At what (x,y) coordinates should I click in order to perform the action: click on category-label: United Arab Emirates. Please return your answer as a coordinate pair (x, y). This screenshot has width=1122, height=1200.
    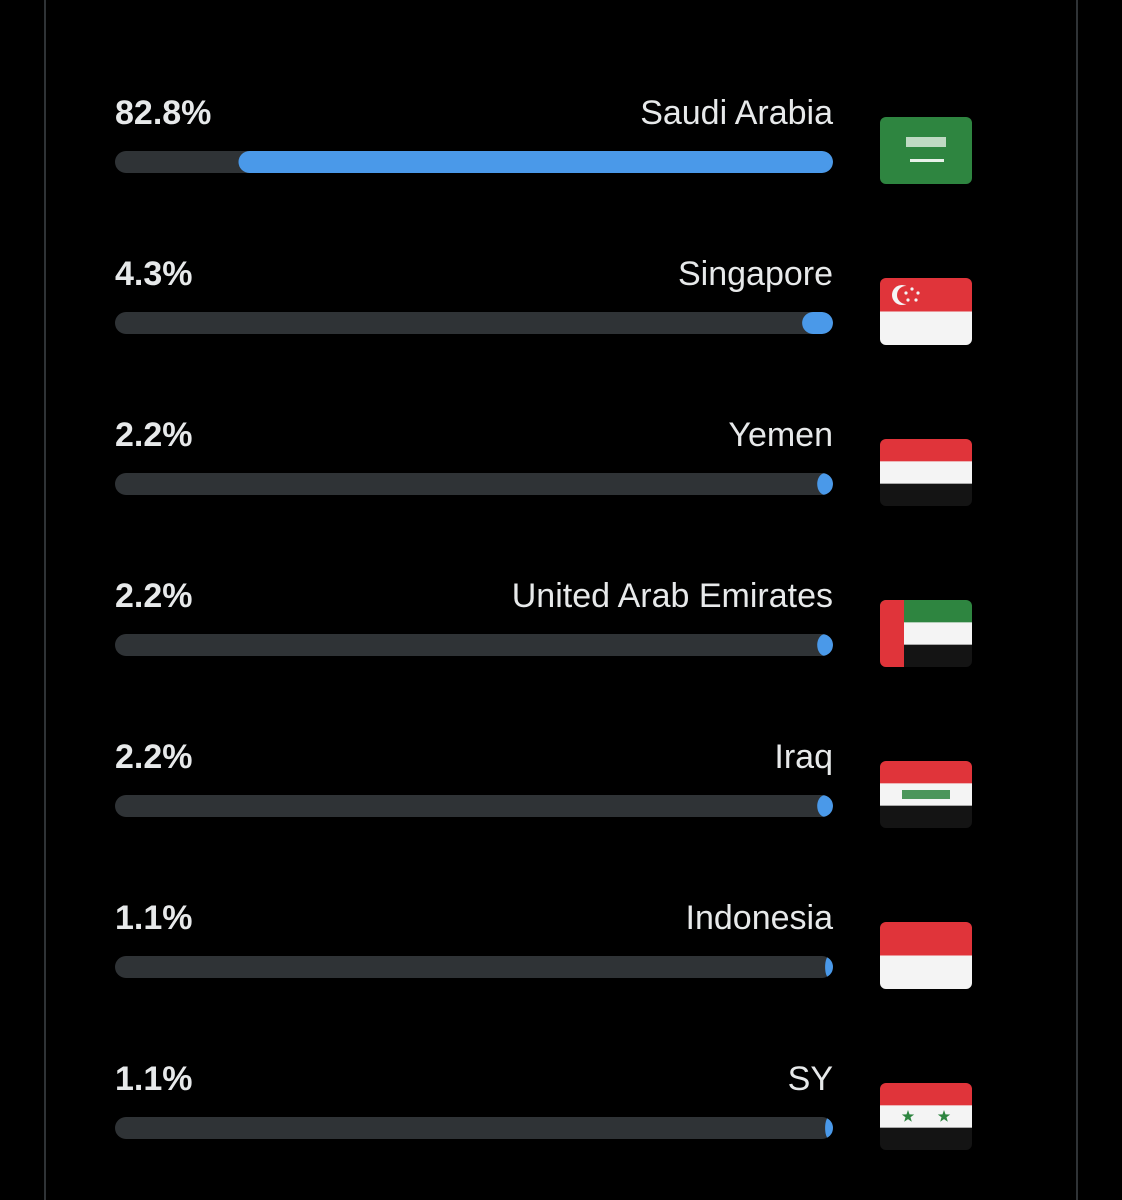
    Looking at the image, I should click on (672, 596).